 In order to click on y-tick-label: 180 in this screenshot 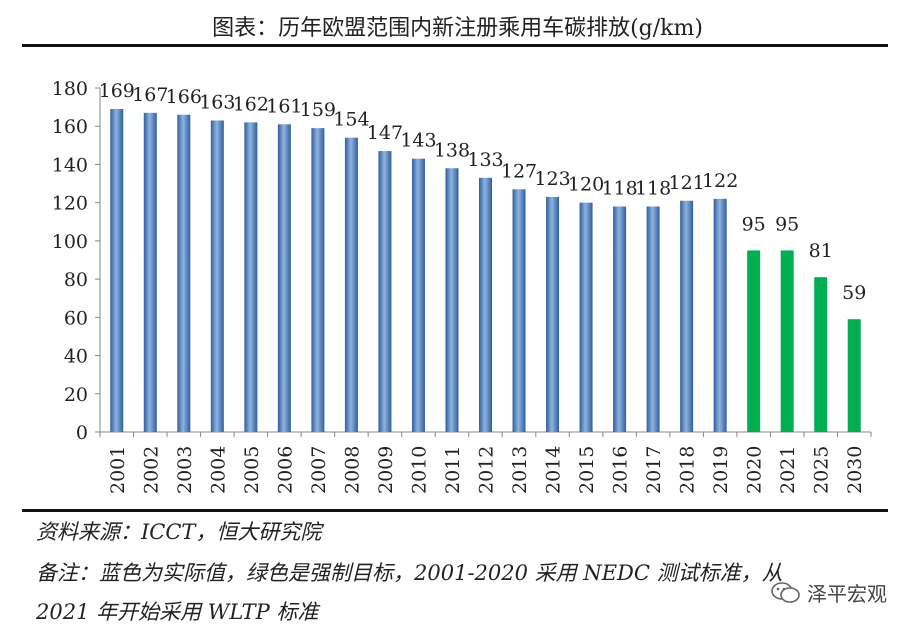, I will do `click(70, 89)`.